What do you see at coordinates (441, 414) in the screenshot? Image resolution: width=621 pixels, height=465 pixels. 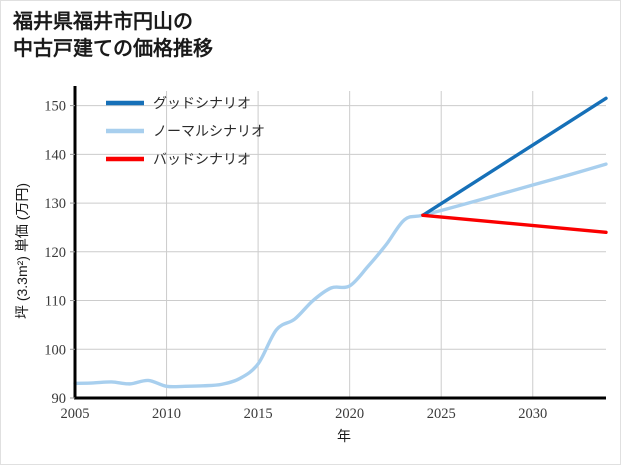 I see `x-tick-label: 2025` at bounding box center [441, 414].